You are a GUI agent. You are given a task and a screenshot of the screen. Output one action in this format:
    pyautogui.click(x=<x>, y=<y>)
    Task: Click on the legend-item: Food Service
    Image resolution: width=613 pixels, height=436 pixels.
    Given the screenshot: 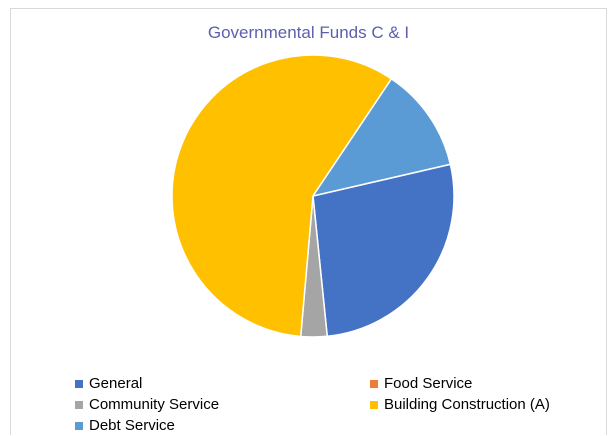 What is the action you would take?
    pyautogui.click(x=482, y=383)
    